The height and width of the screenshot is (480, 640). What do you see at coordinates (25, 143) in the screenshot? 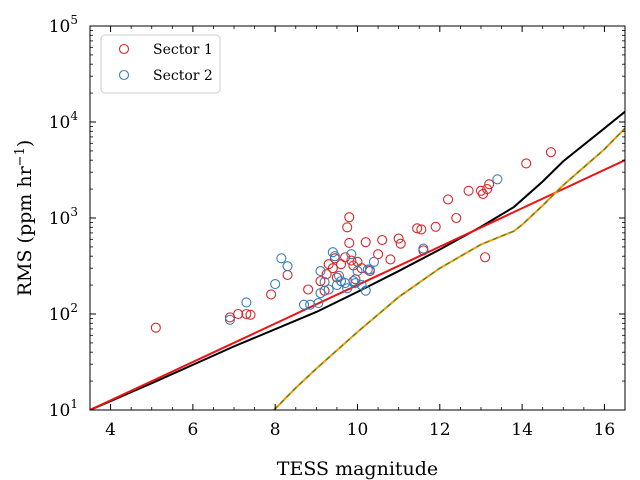
I see `y-axis-label-close: )` at bounding box center [25, 143].